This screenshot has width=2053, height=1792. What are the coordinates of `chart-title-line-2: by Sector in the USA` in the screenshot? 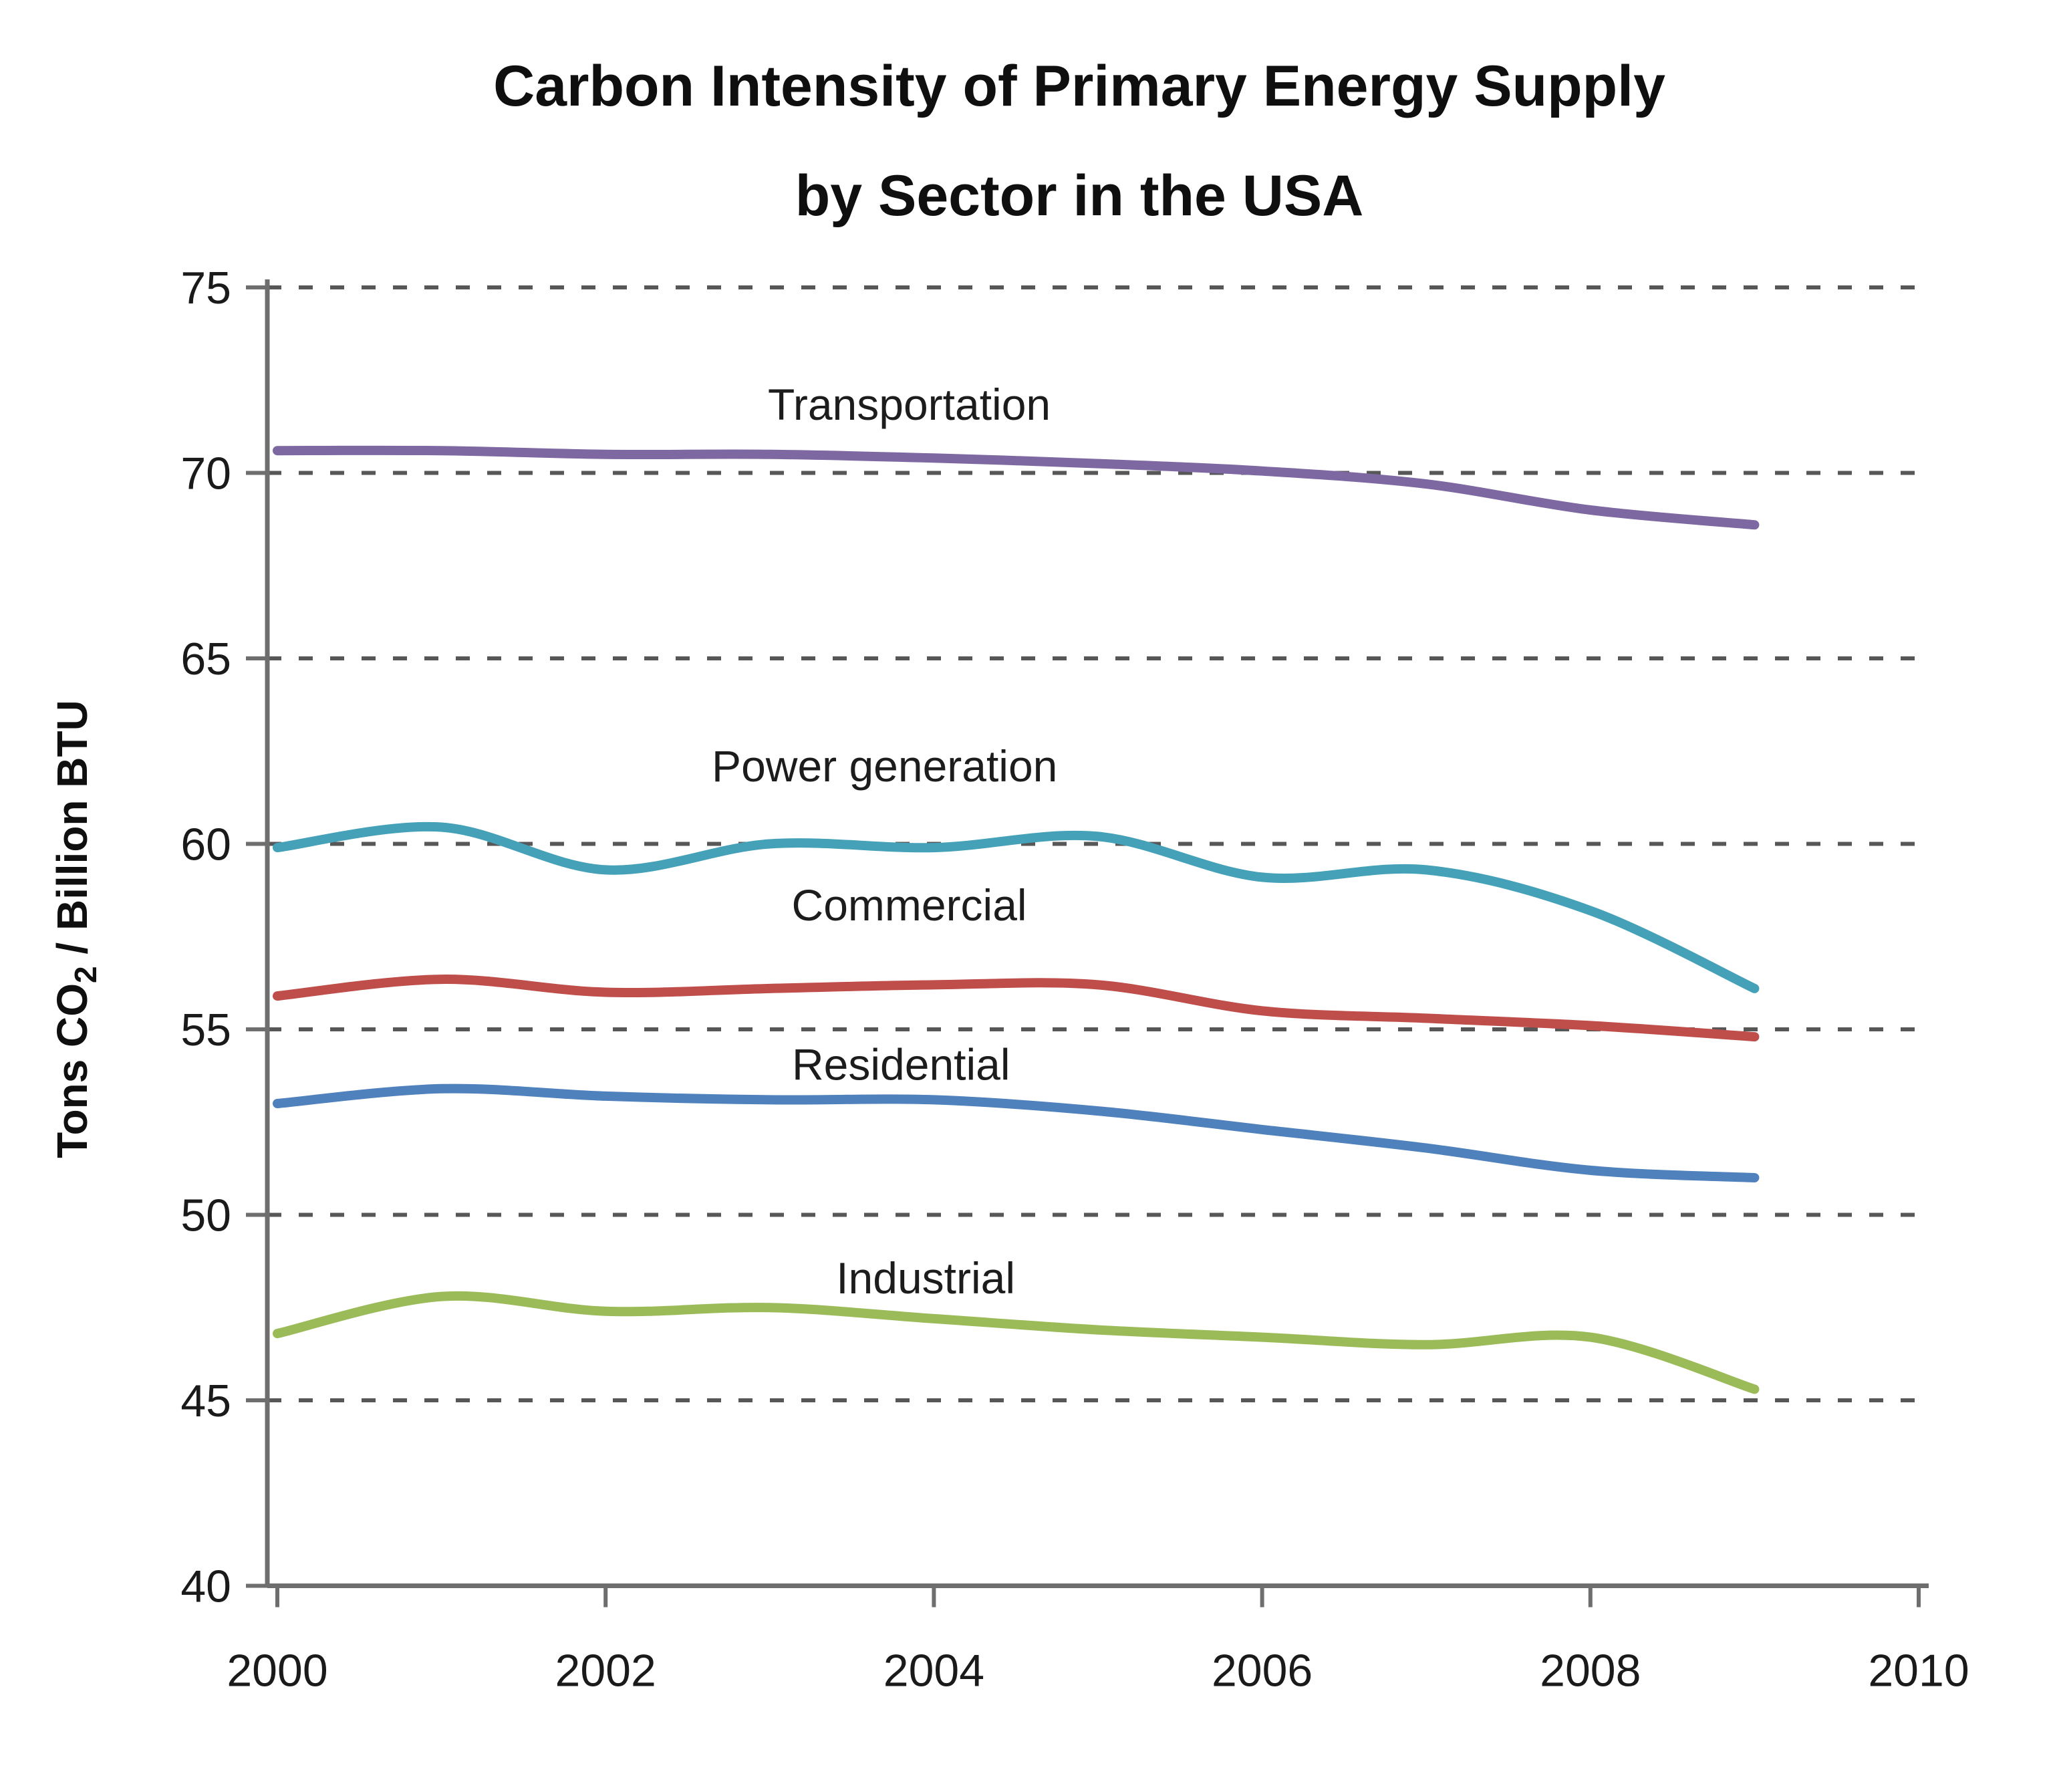 It's located at (1079, 196).